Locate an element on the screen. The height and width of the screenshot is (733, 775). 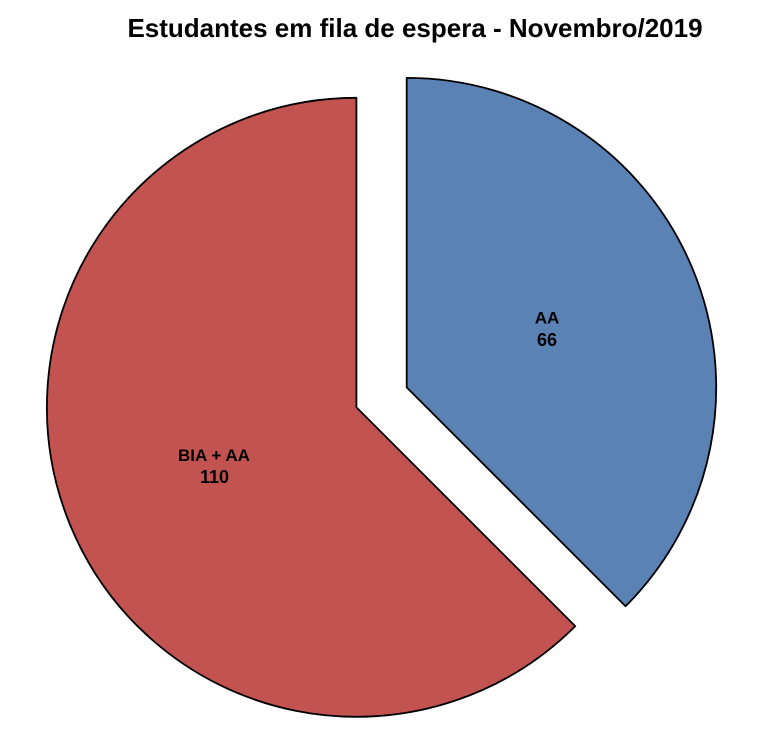
svg-text: BIA + AA is located at coordinates (214, 455).